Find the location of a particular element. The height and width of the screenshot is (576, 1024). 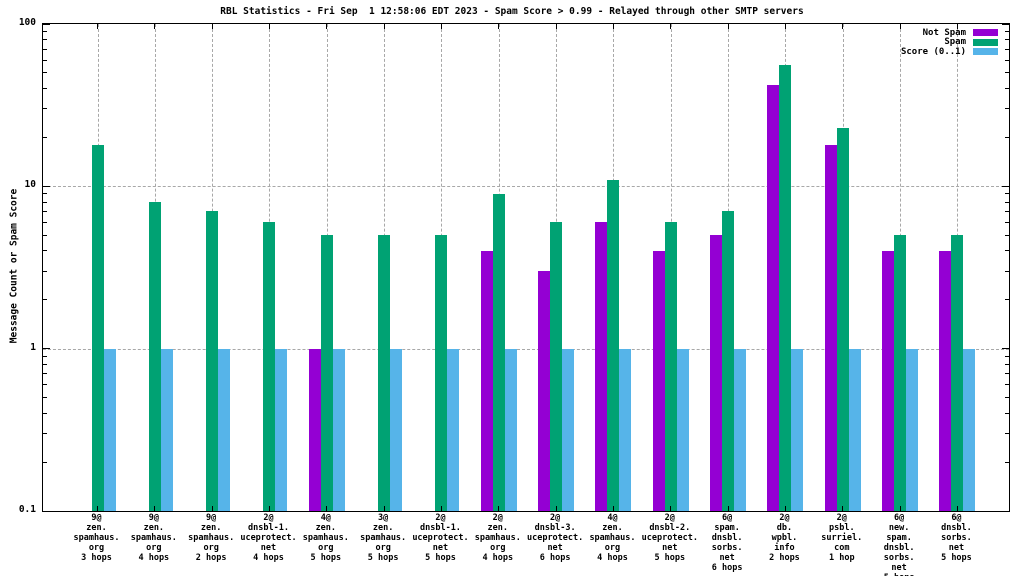

x-category-label-line: com is located at coordinates (842, 548).